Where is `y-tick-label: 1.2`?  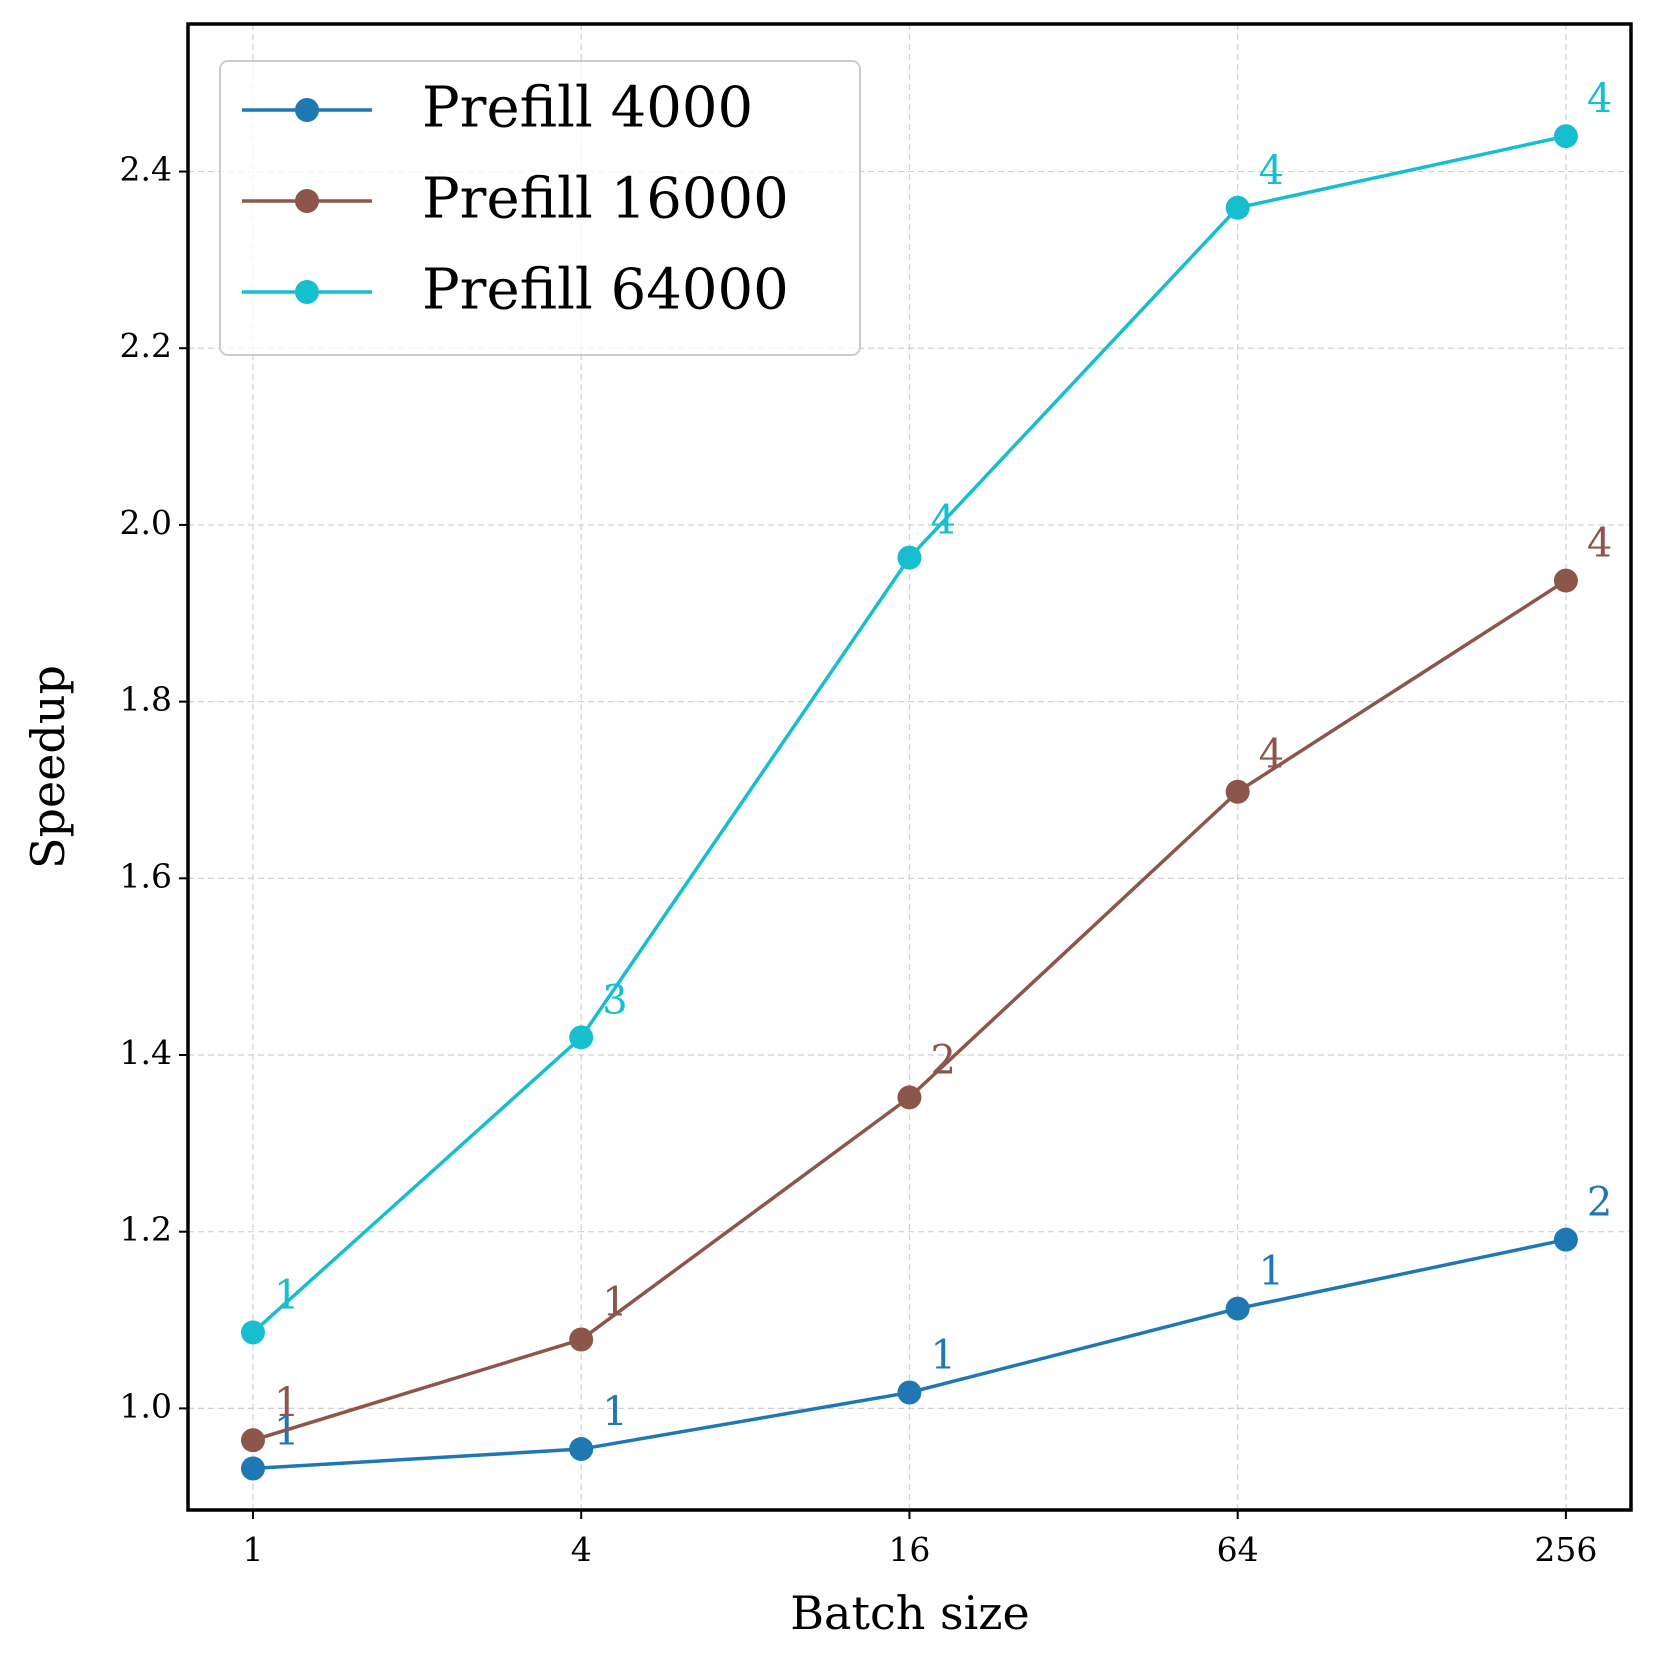
y-tick-label: 1.2 is located at coordinates (146, 1229).